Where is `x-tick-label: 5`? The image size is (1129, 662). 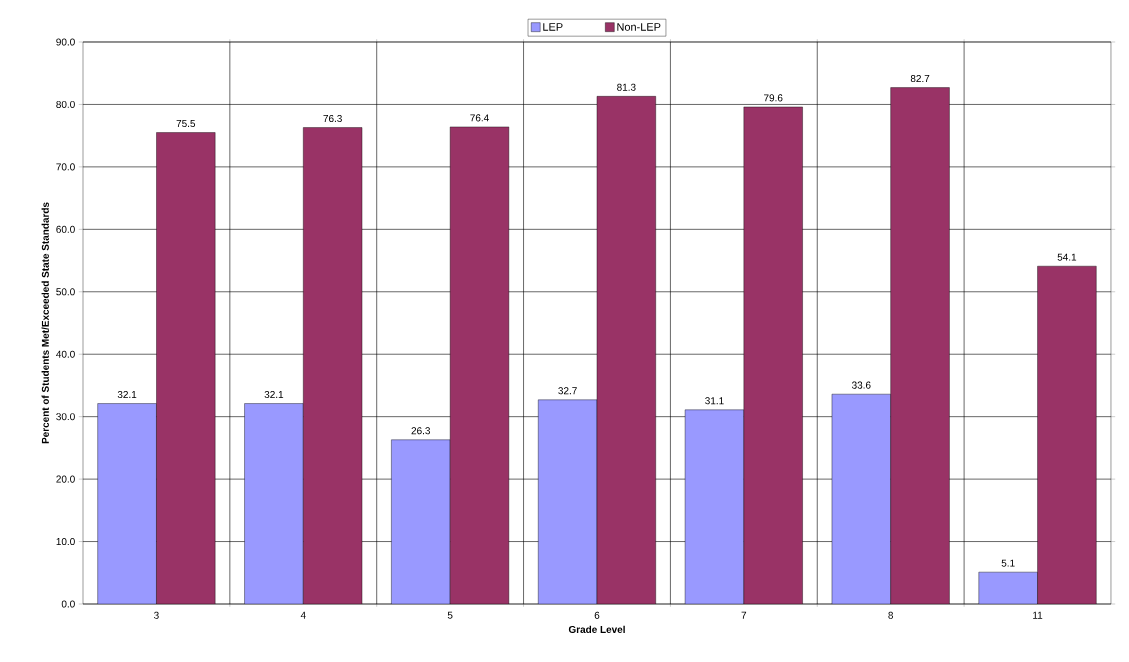
x-tick-label: 5 is located at coordinates (450, 615).